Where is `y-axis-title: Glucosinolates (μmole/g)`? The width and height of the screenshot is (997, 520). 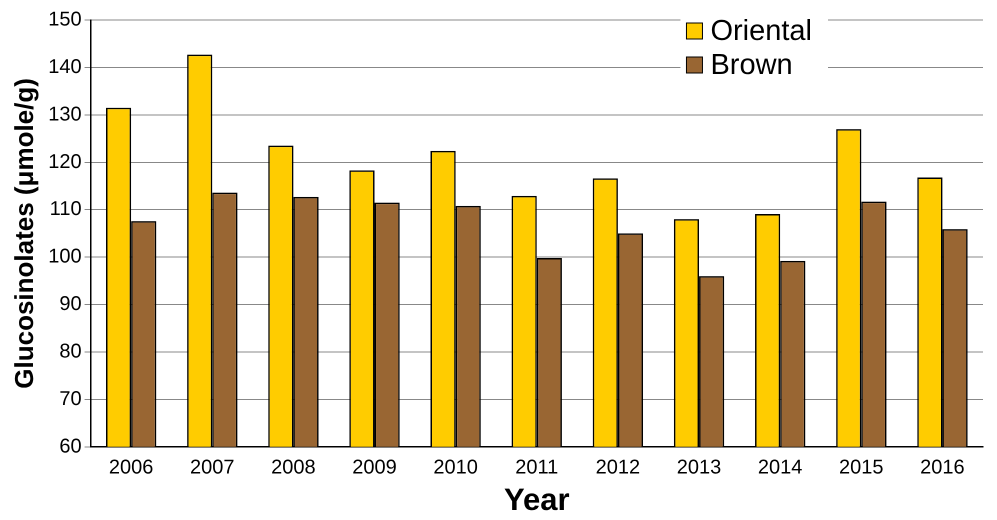 y-axis-title: Glucosinolates (μmole/g) is located at coordinates (23, 233).